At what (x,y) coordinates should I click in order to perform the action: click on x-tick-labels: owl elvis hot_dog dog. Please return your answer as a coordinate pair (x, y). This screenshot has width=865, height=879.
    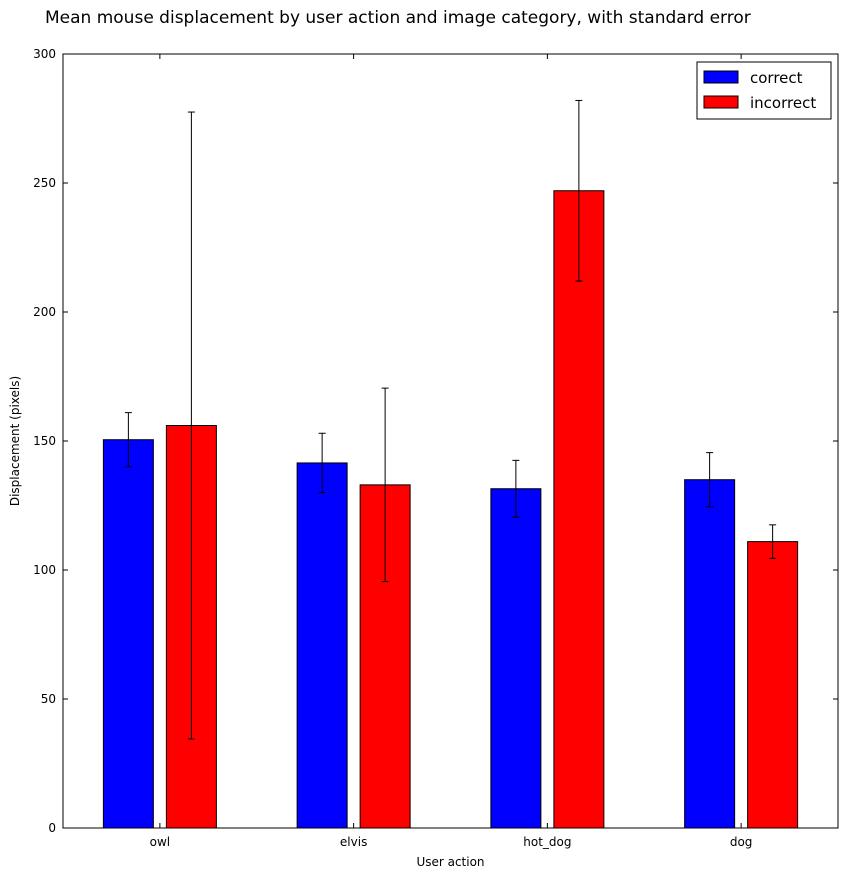
    Looking at the image, I should click on (451, 842).